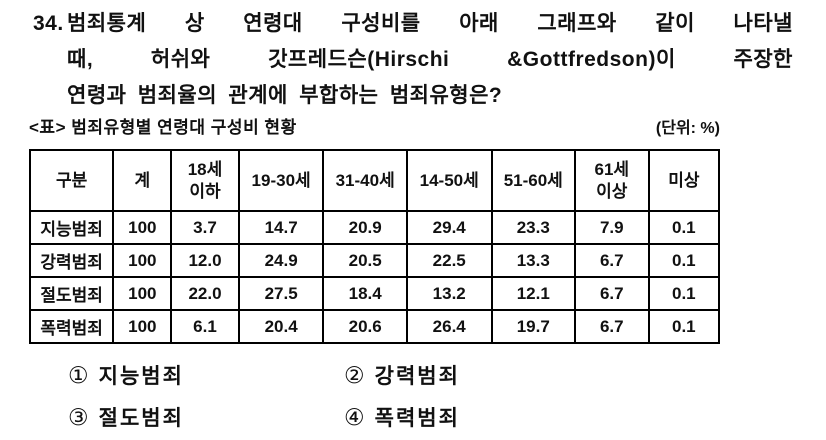 This screenshot has height=440, width=826. I want to click on table-row-assault-crime: 폭력범죄 100 6.1 20.4 20.6 26.4 19.7 6.7 0.1, so click(374, 326).